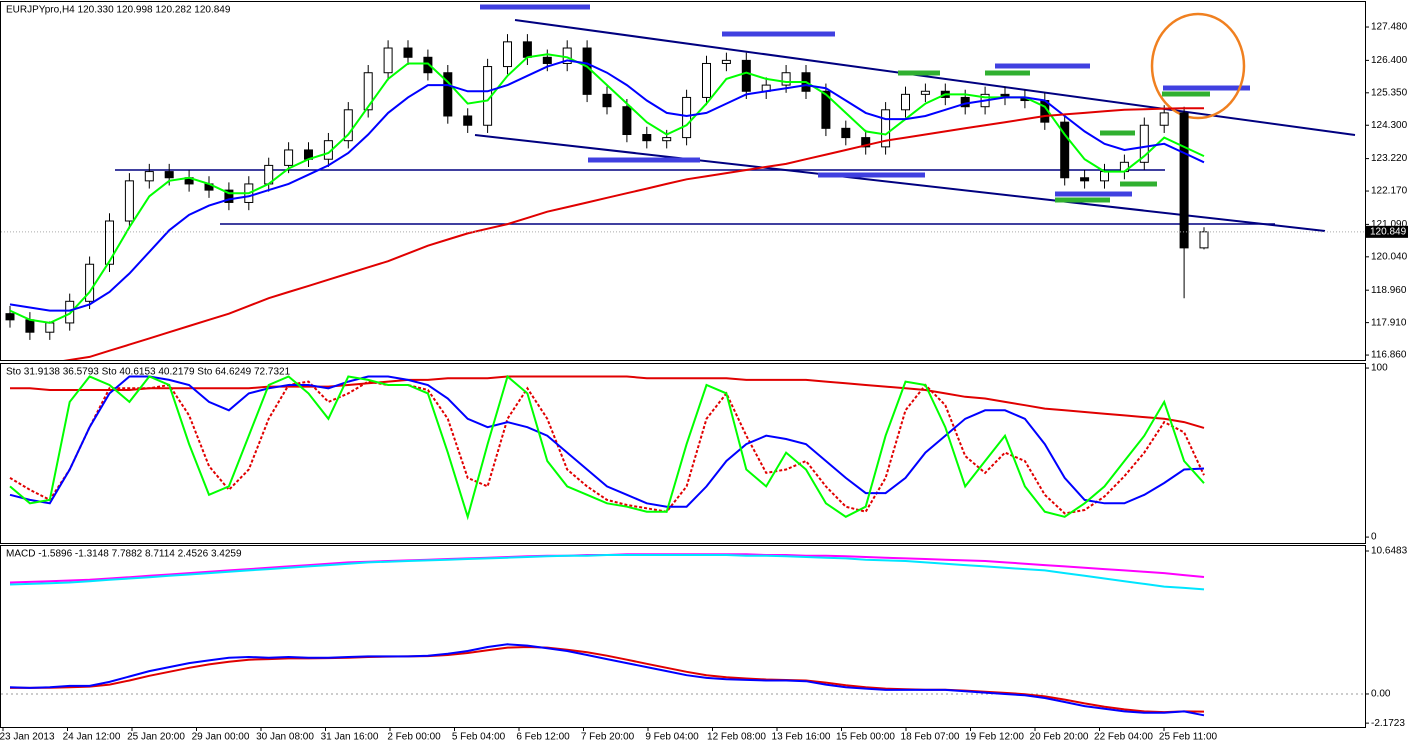  Describe the element at coordinates (1389, 290) in the screenshot. I see `y-tick-label: 118.960` at that location.